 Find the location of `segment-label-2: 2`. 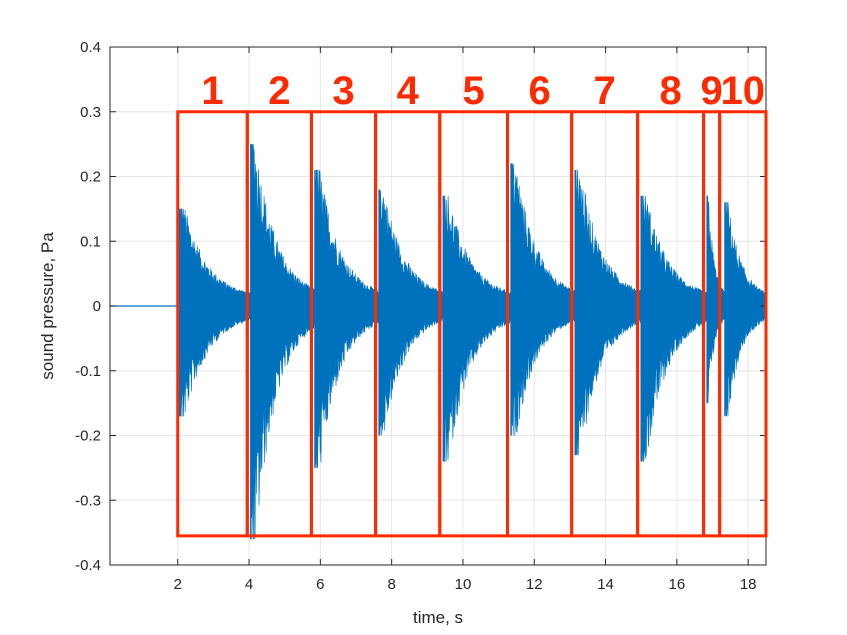

segment-label-2: 2 is located at coordinates (279, 91).